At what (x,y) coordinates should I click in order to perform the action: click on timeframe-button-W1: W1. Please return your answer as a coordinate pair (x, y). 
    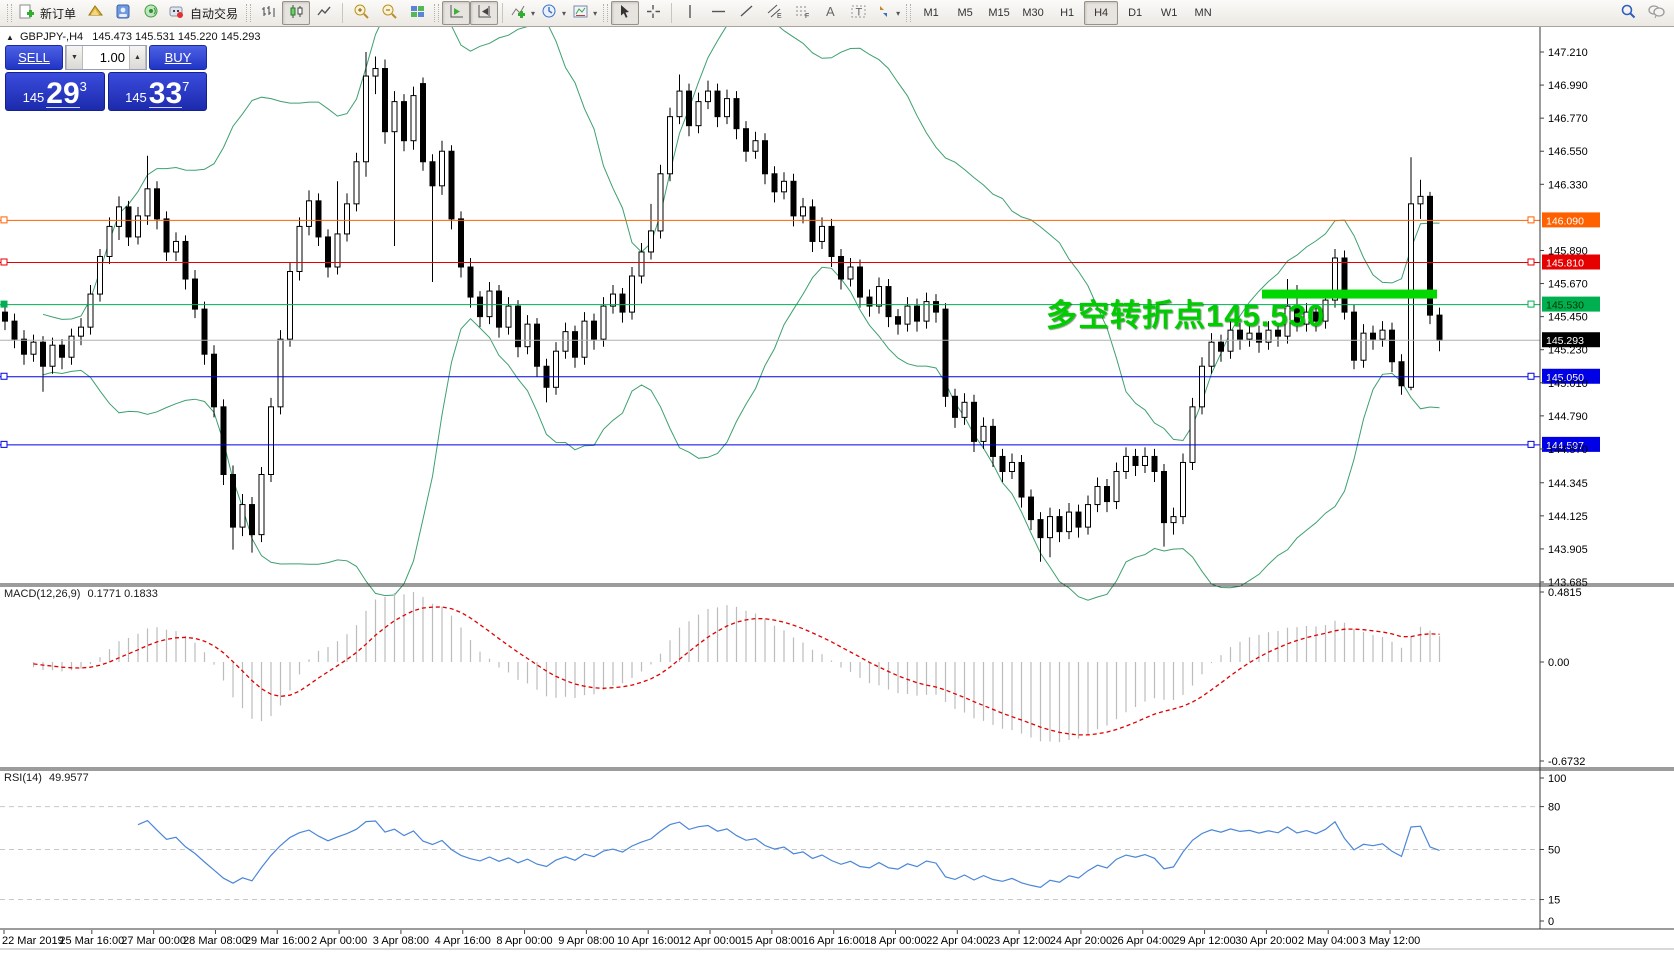
    Looking at the image, I should click on (1169, 13).